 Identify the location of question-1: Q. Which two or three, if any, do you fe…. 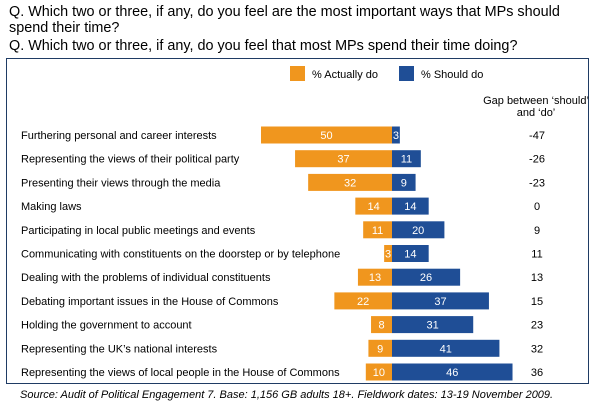
(284, 20).